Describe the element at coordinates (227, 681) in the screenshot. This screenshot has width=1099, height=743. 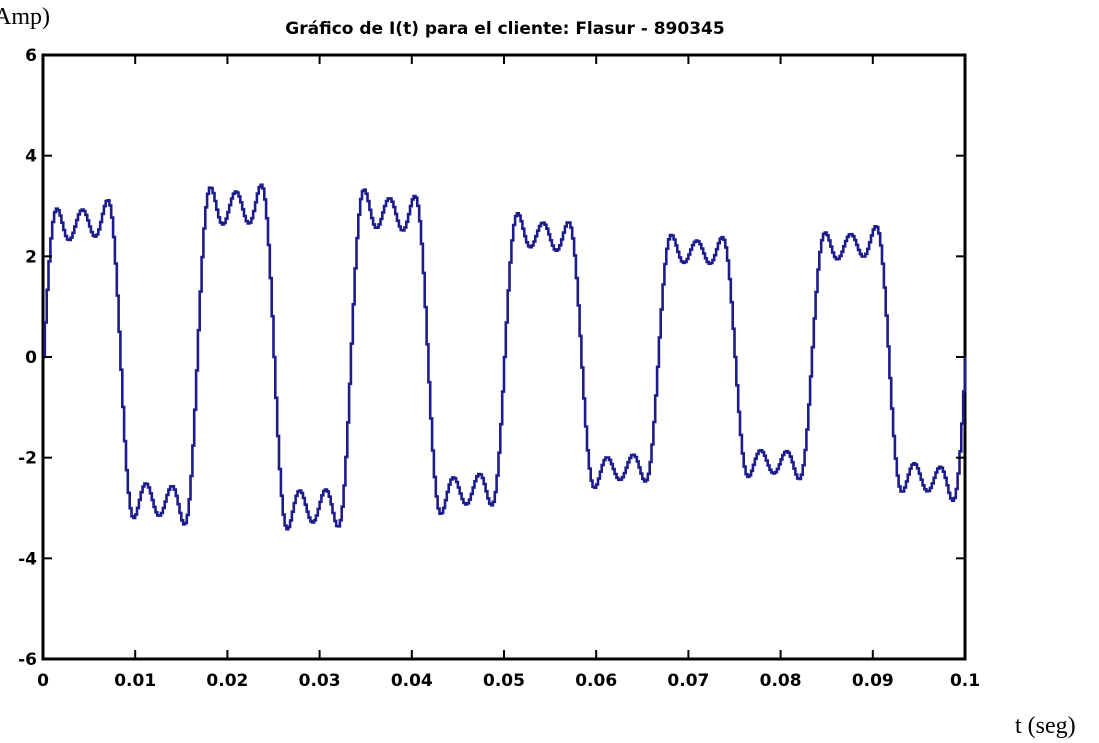
I see `x-tick-label: 0.02` at that location.